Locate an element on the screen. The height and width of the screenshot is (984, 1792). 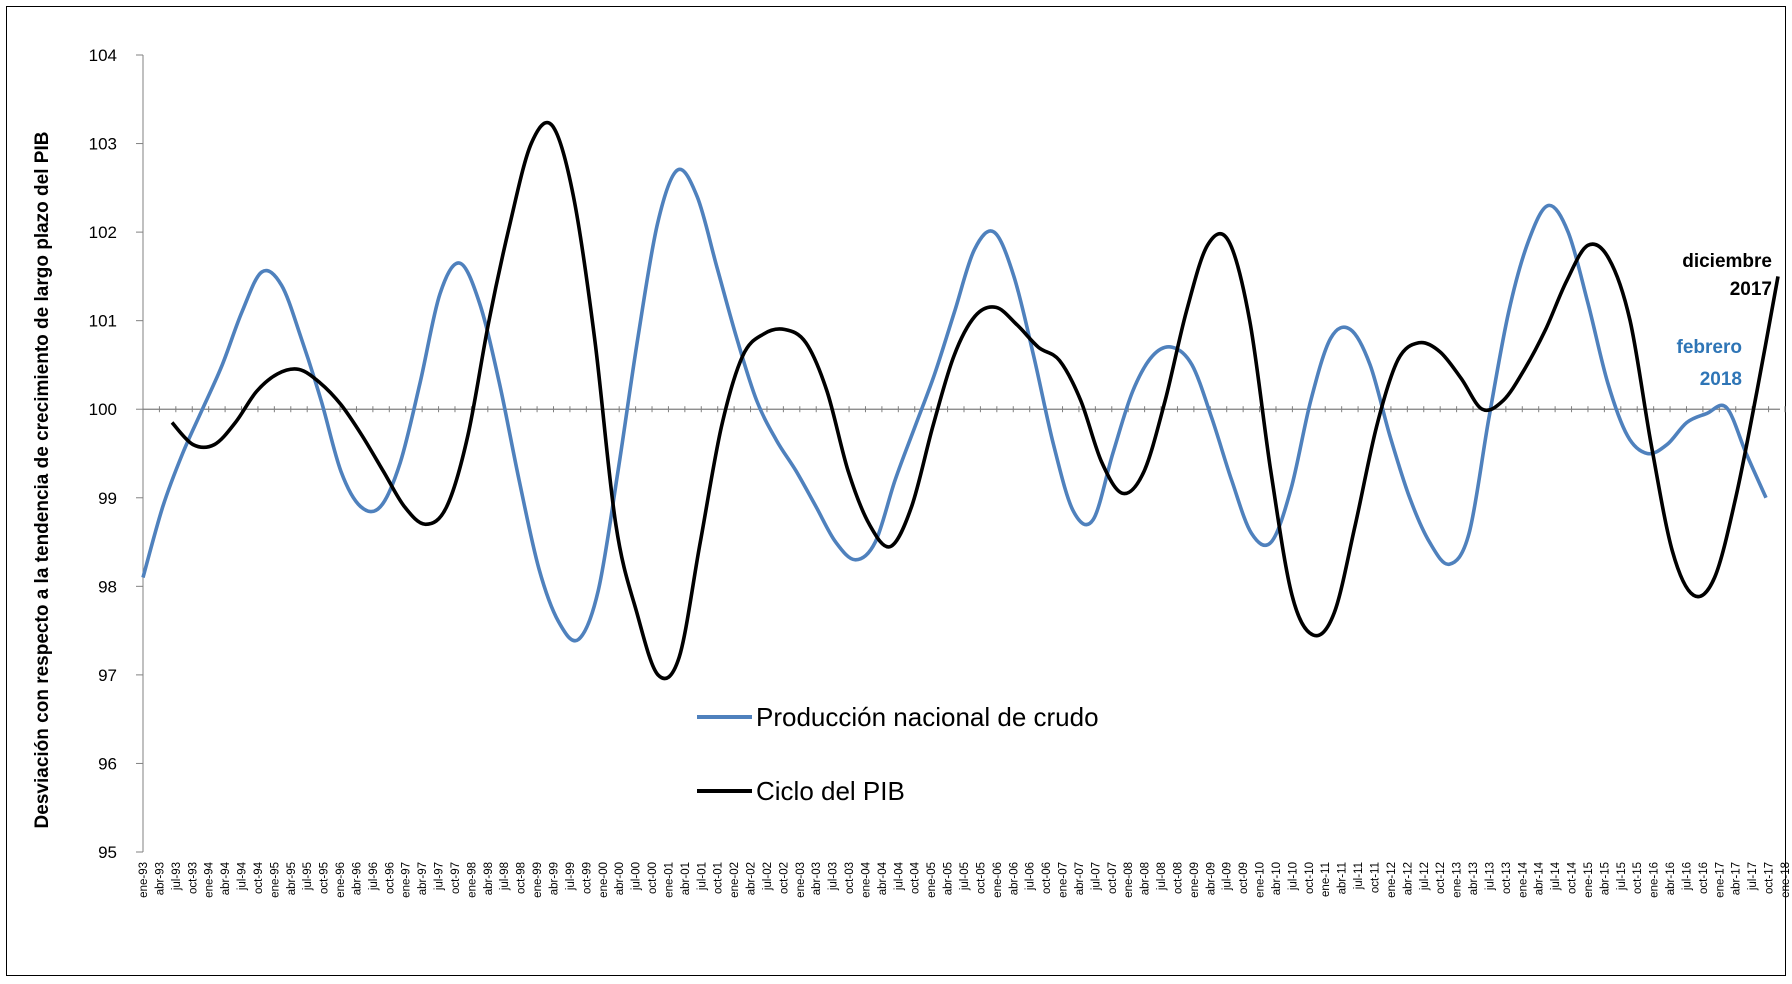
x-tick-label: ene-04 is located at coordinates (866, 879).